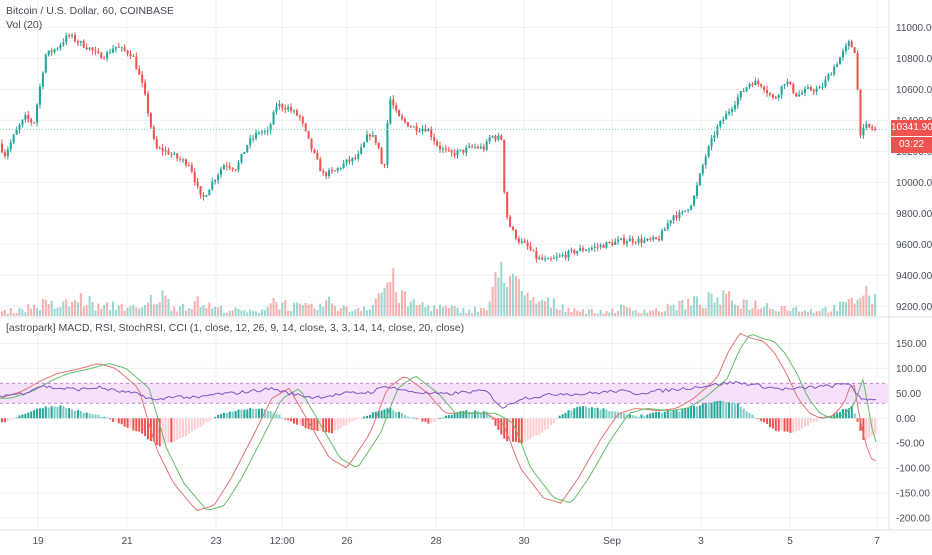 The image size is (932, 555). I want to click on price-tick-label: 9600.00, so click(914, 245).